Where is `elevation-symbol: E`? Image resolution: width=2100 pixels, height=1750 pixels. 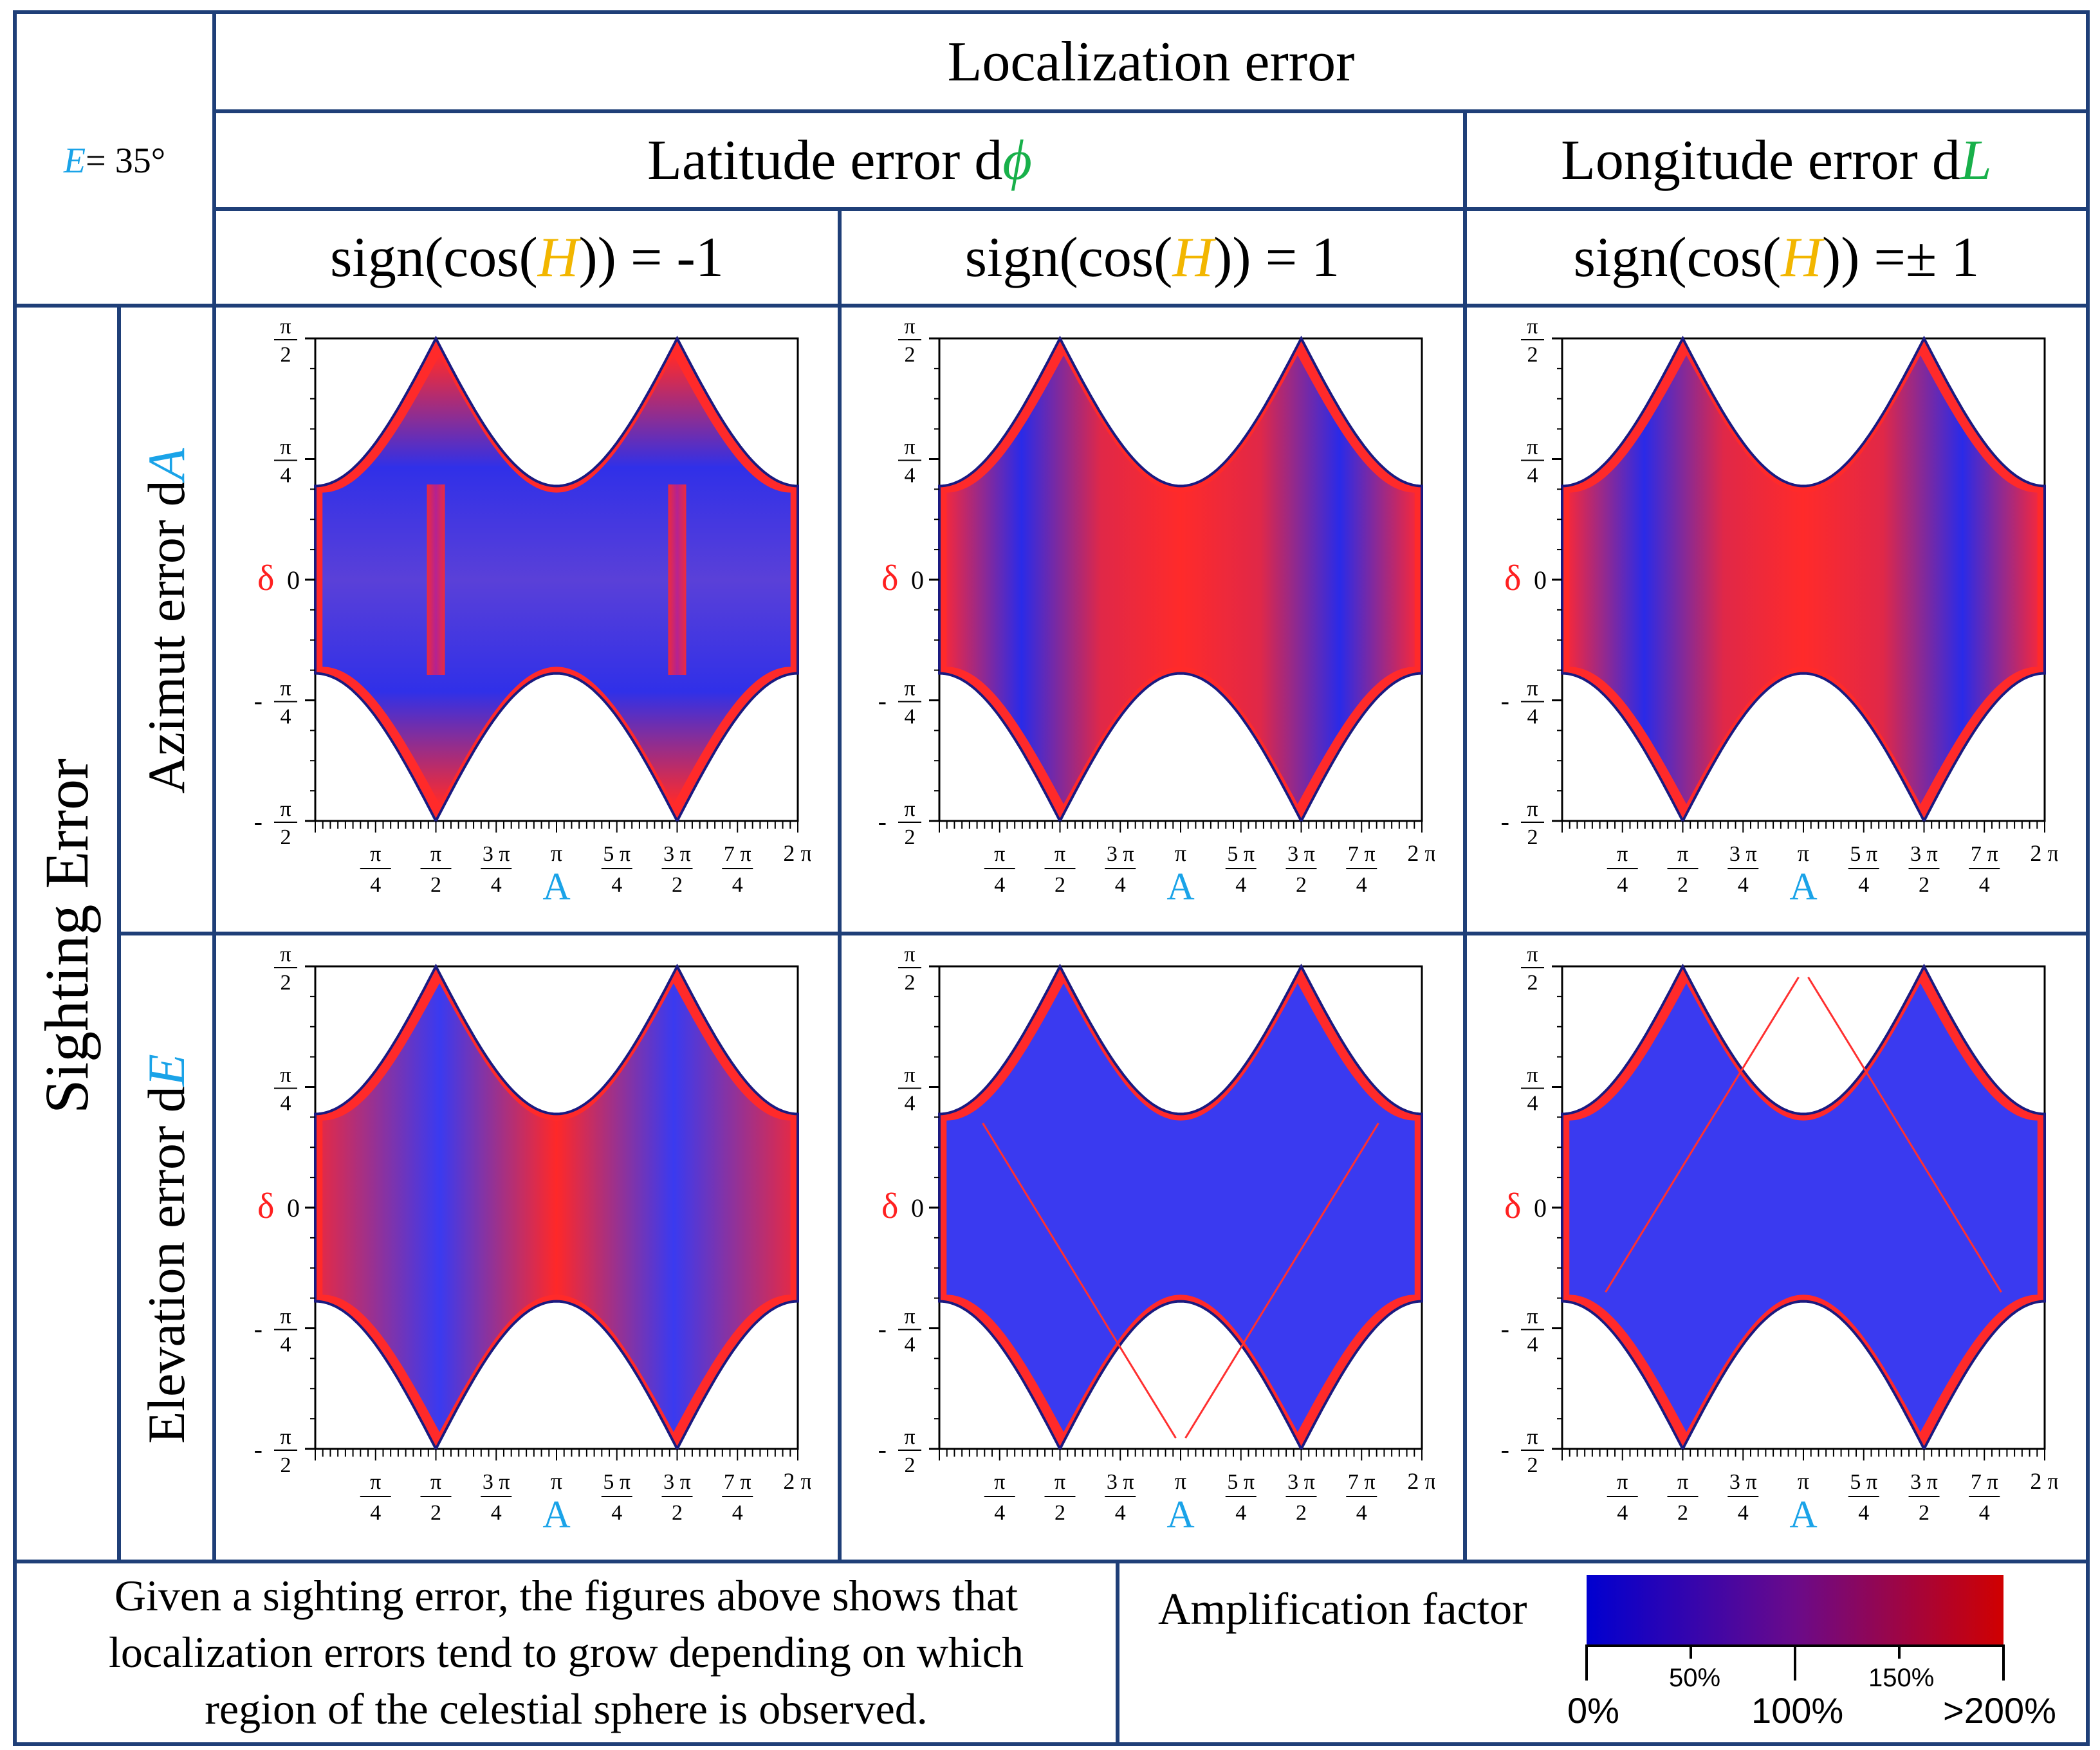
elevation-symbol: E is located at coordinates (74, 161).